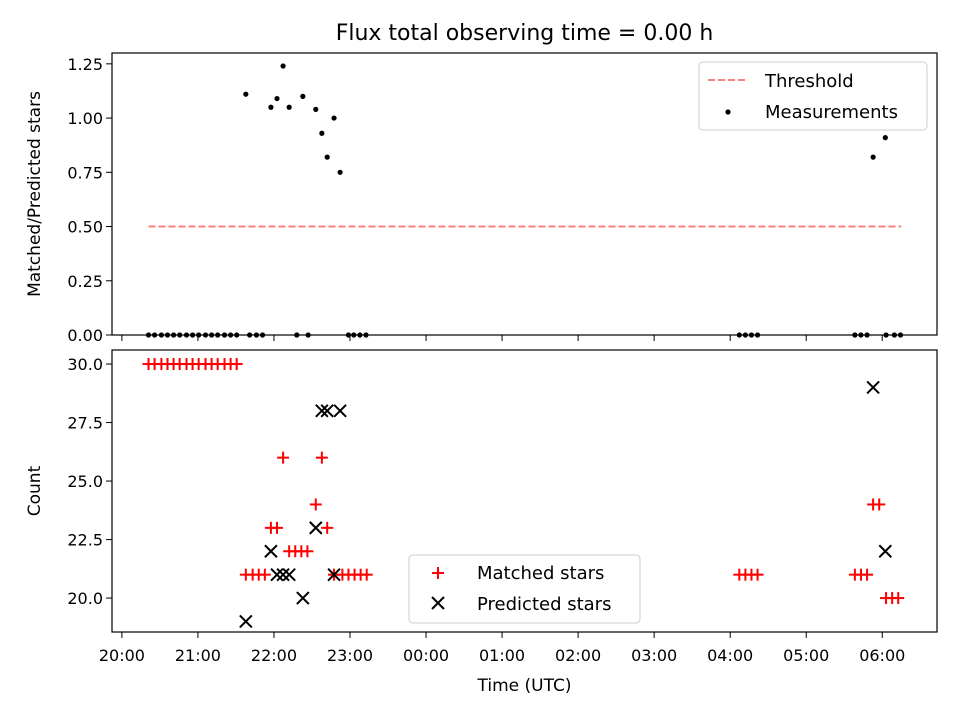  What do you see at coordinates (85, 598) in the screenshot?
I see `bottom-y-tick-label: 20.0` at bounding box center [85, 598].